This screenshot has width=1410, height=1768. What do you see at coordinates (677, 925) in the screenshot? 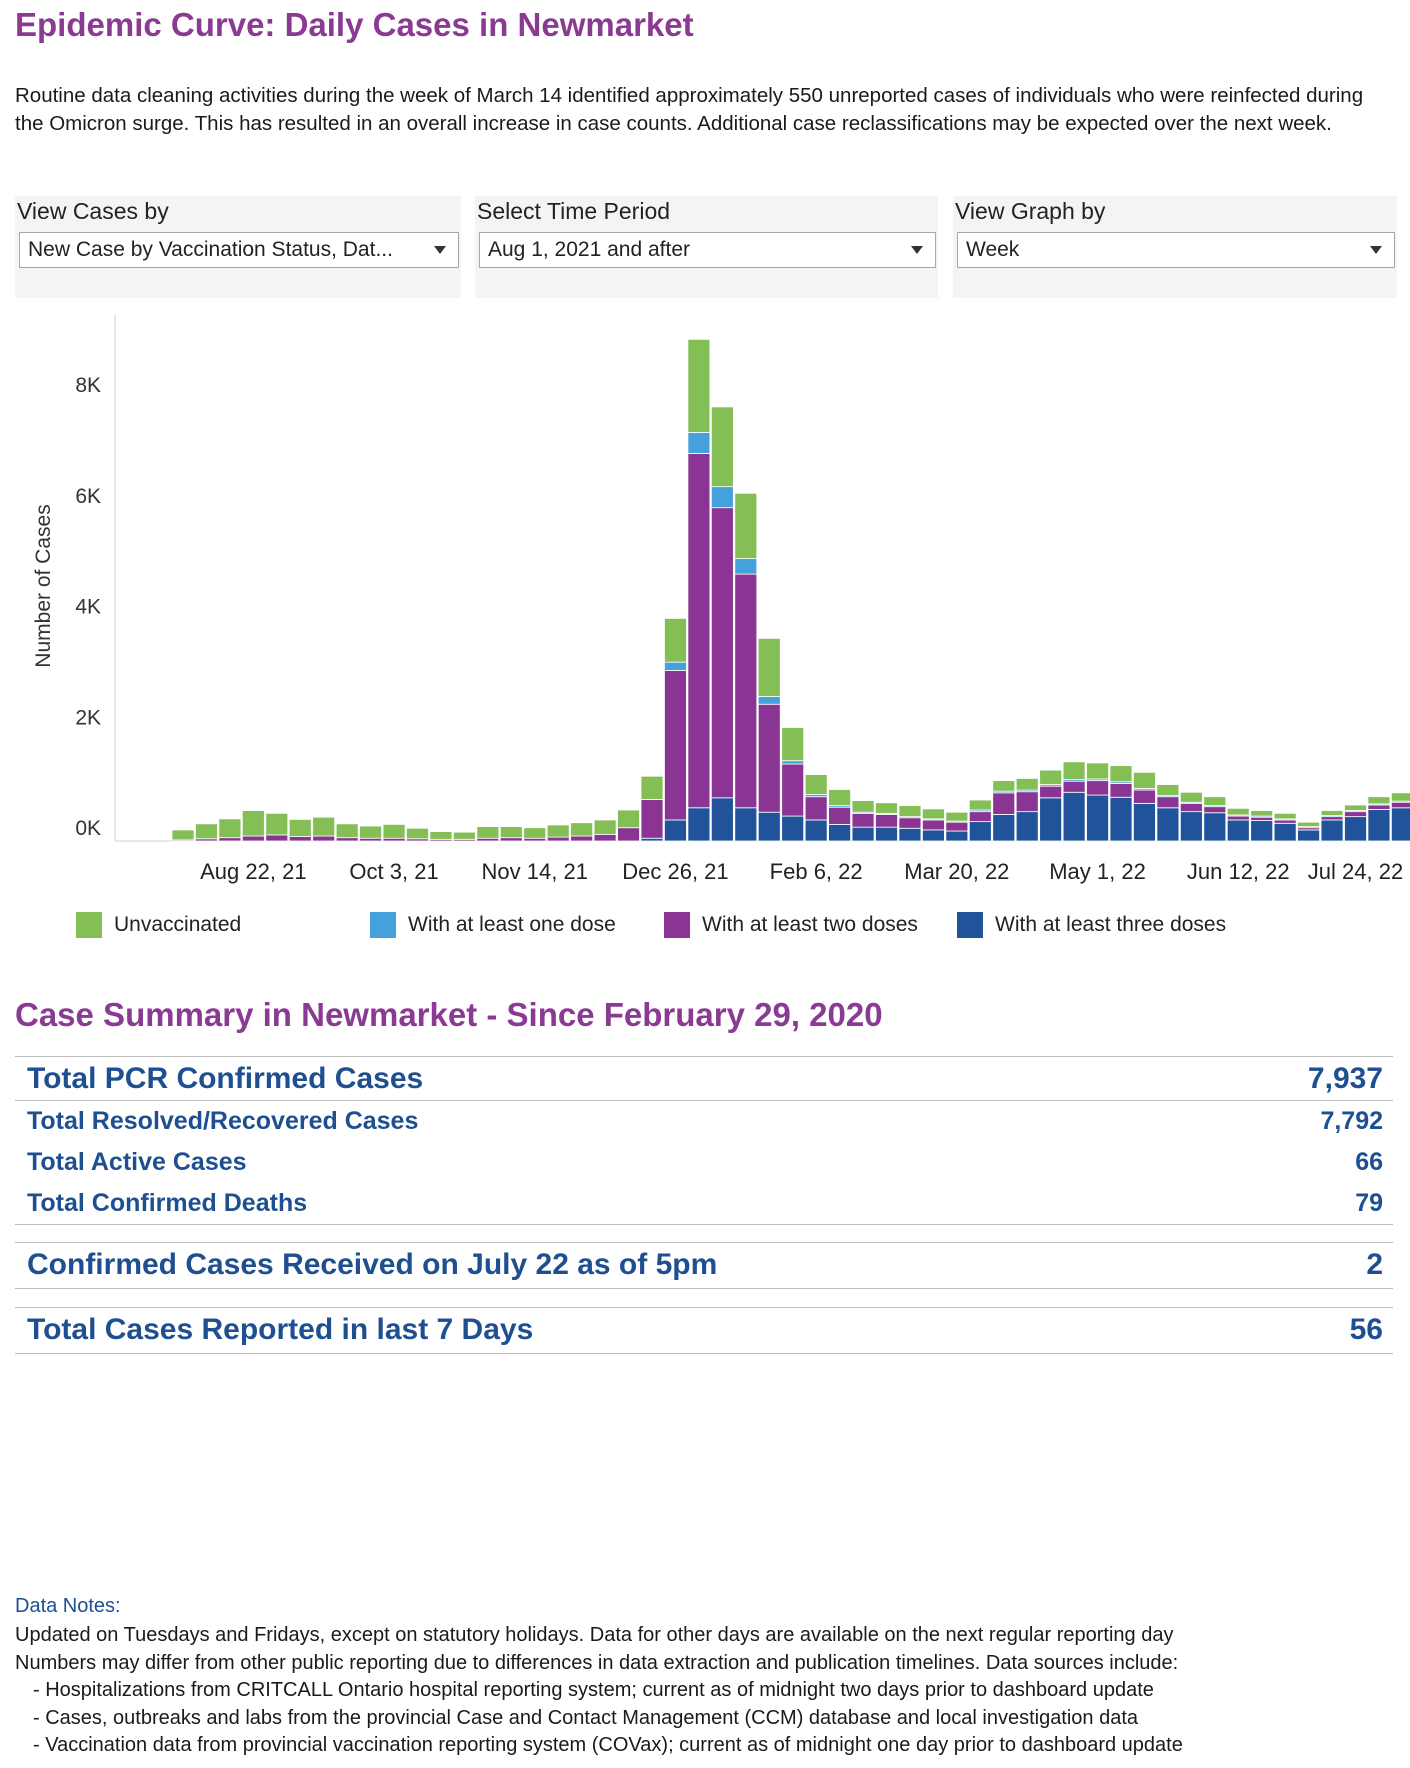
I see `legend-swatch-two-doses` at bounding box center [677, 925].